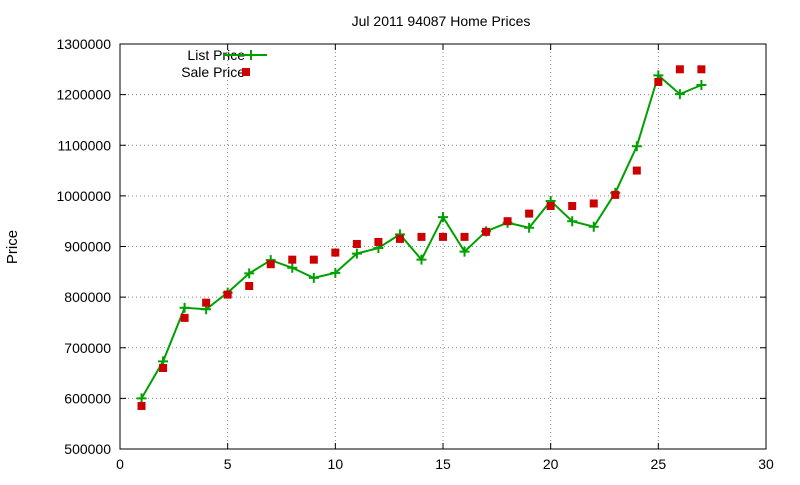 This screenshot has height=485, width=800. What do you see at coordinates (336, 464) in the screenshot?
I see `x-tick-label: 10` at bounding box center [336, 464].